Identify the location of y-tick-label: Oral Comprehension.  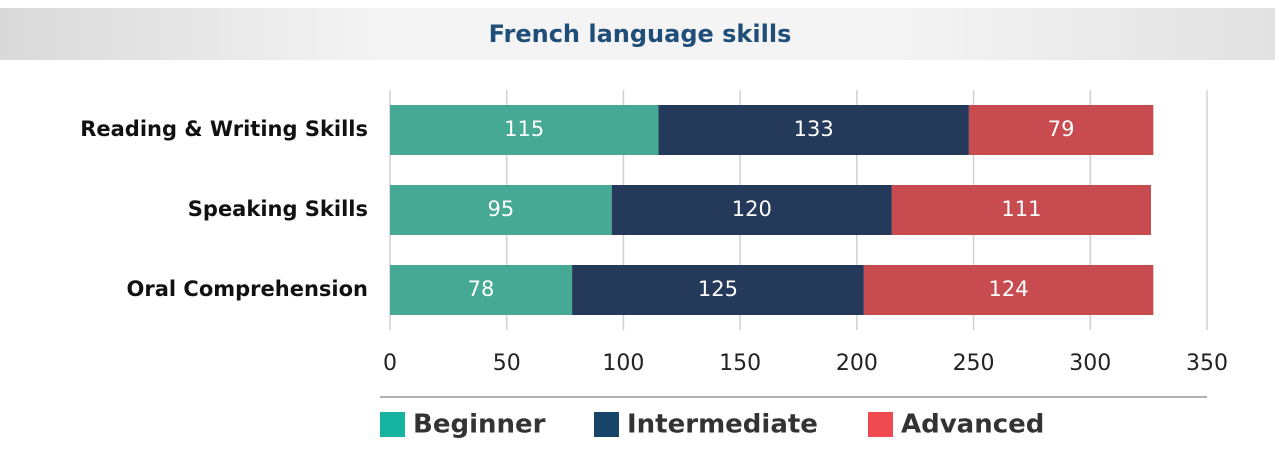
(247, 289).